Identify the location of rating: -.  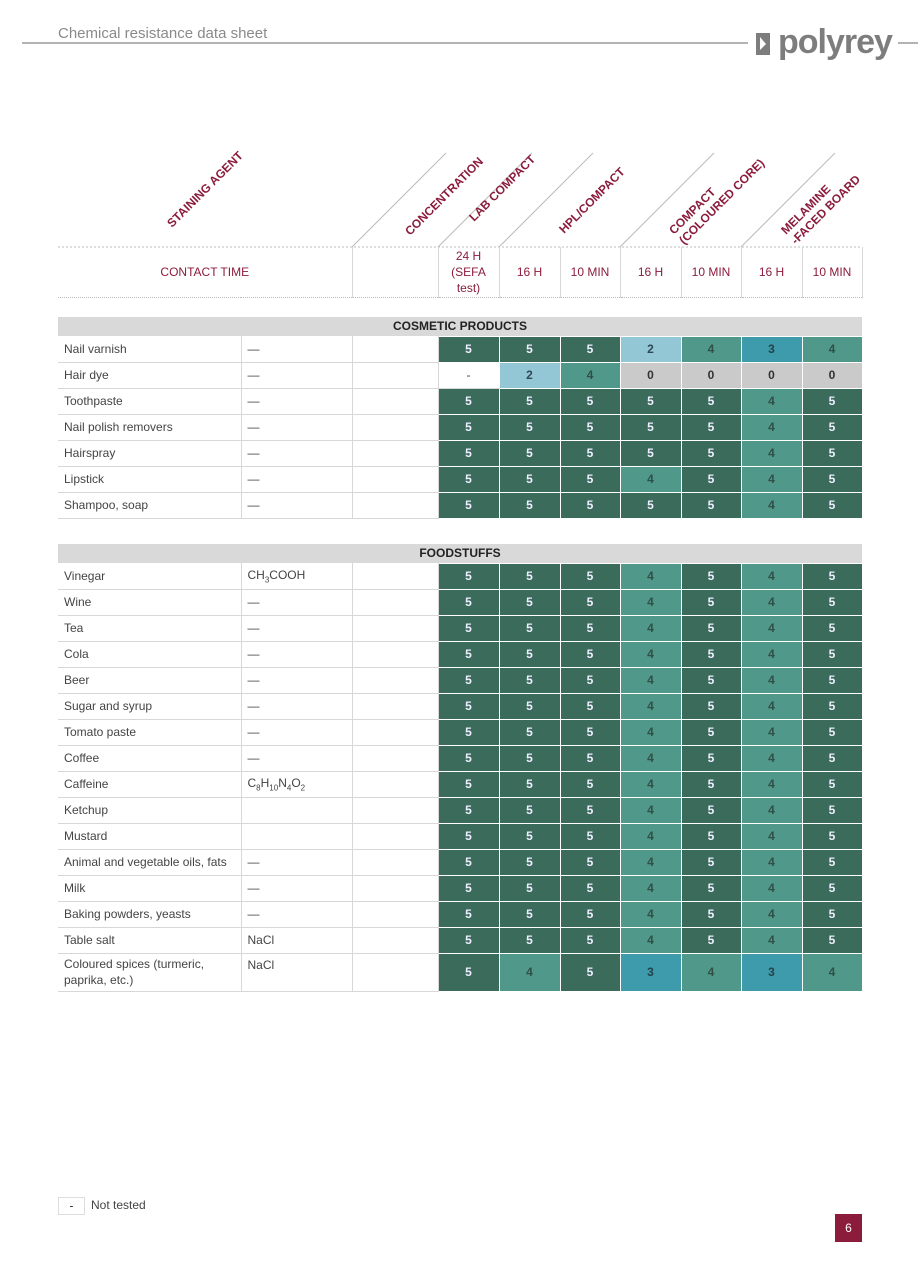
(468, 375).